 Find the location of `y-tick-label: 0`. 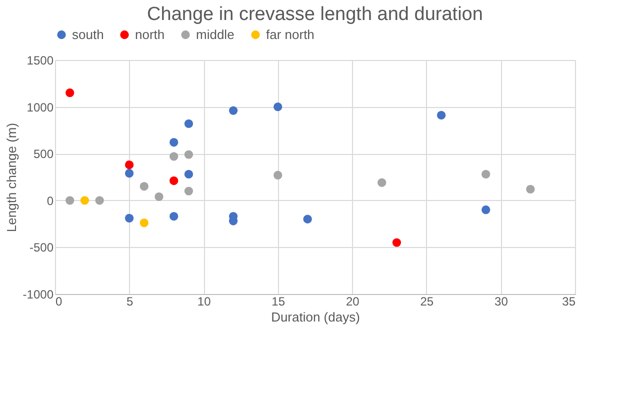

y-tick-label: 0 is located at coordinates (50, 201).